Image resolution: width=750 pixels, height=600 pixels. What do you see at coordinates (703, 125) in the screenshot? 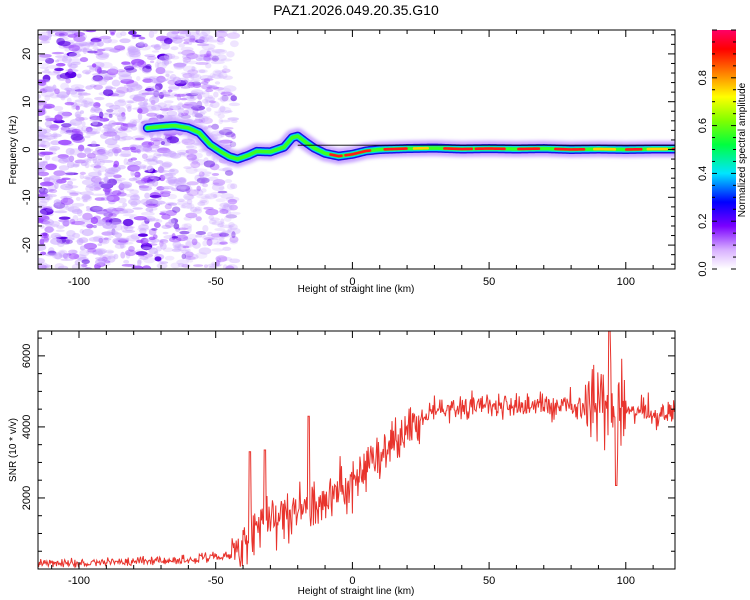
I see `colorbar-tick-label: 0.6` at bounding box center [703, 125].